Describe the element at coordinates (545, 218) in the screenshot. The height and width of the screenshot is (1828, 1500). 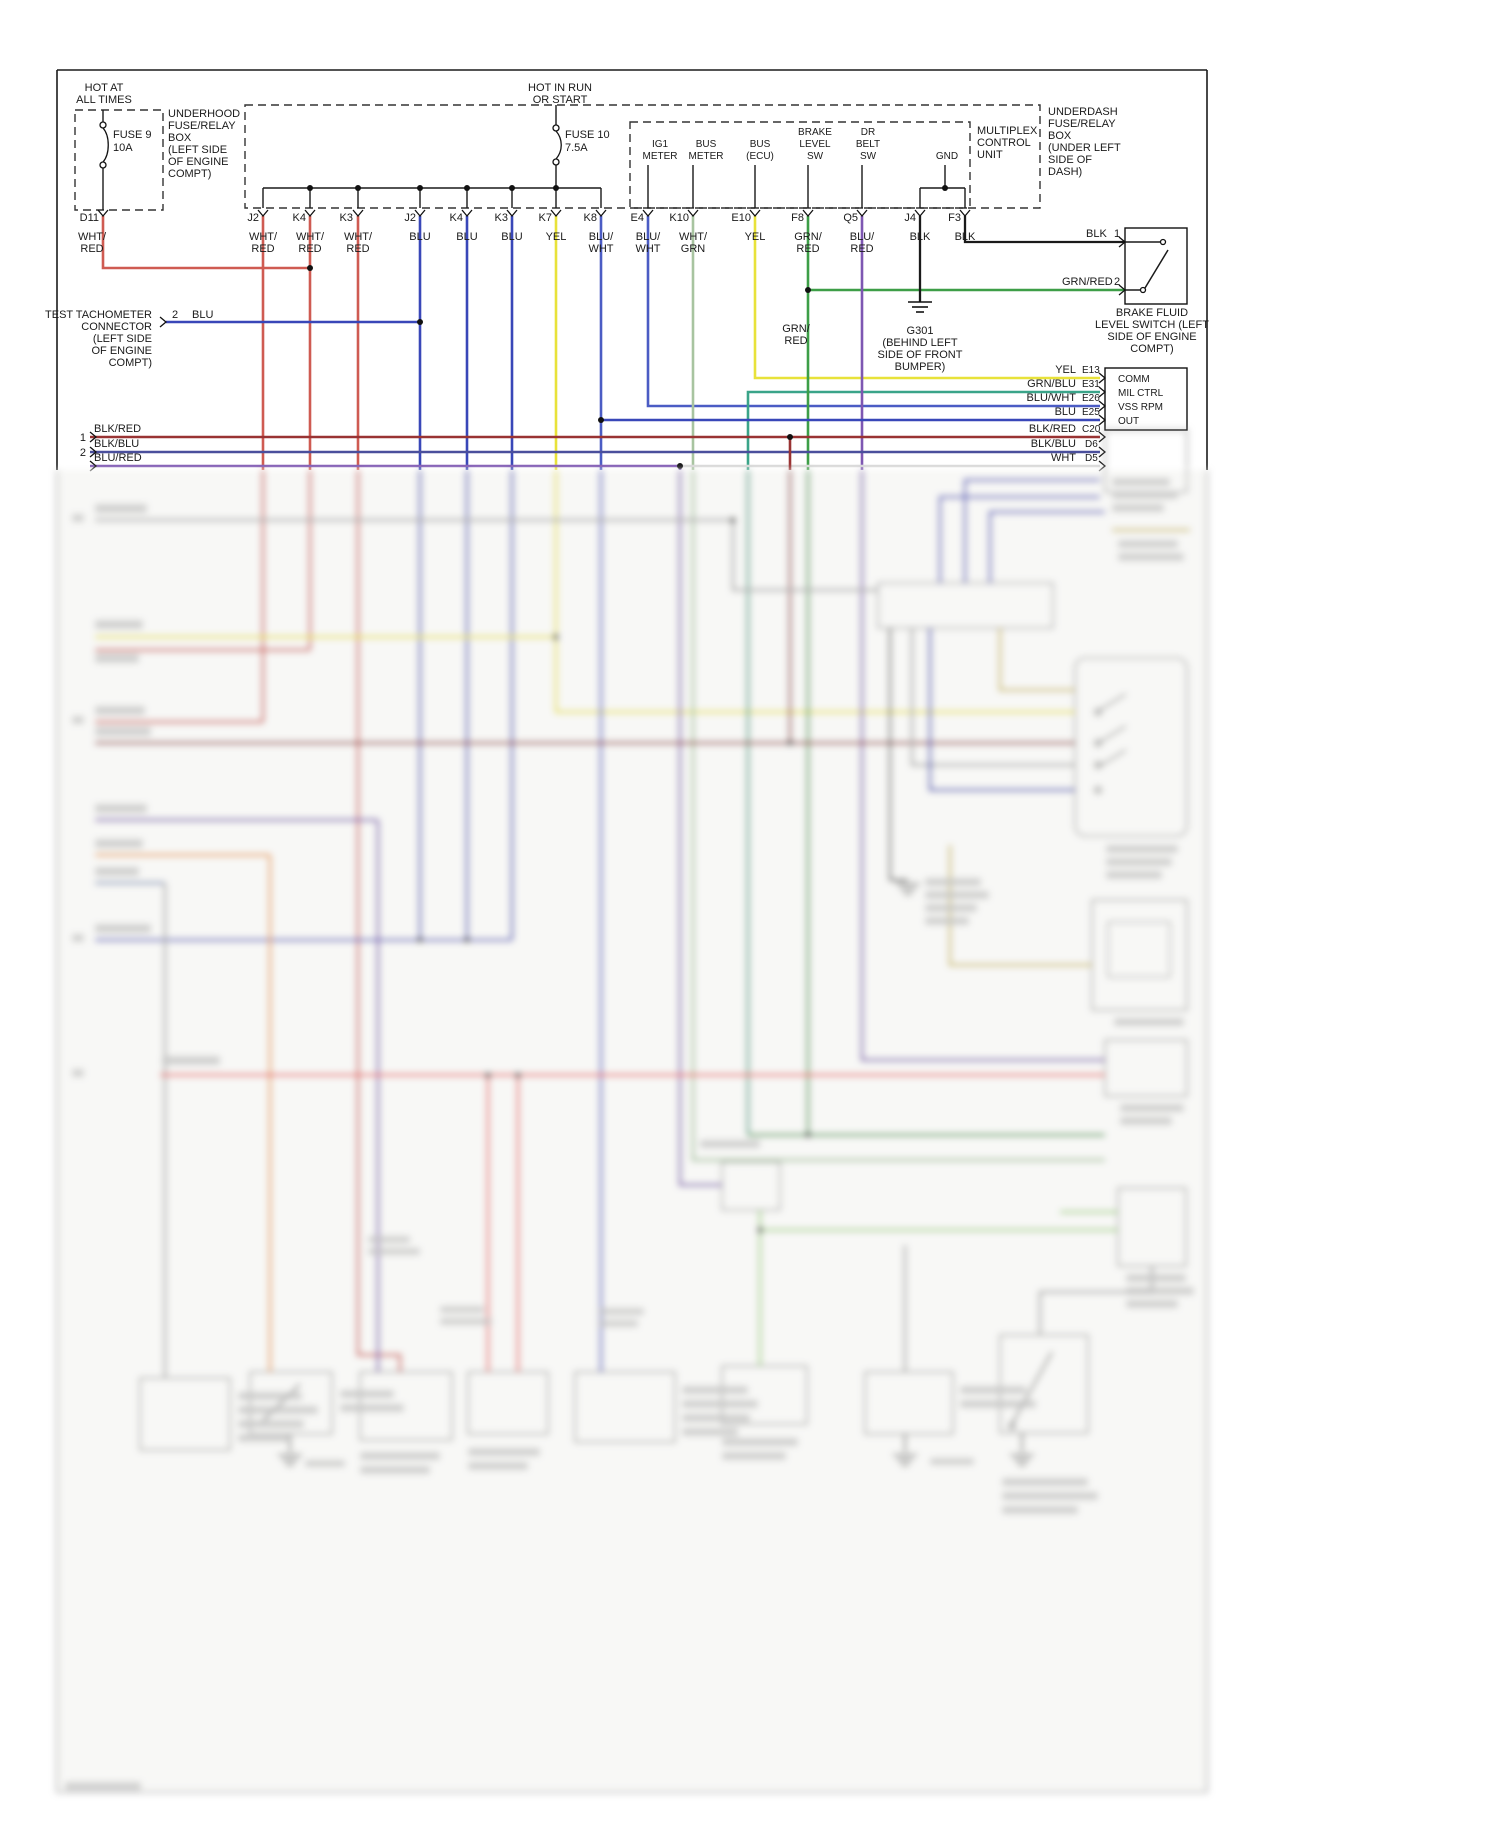
I see `label: K7` at that location.